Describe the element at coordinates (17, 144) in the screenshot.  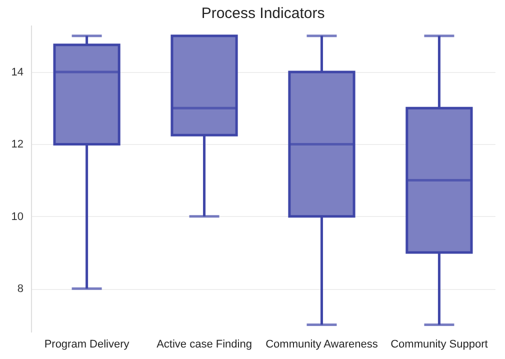
I see `y-tick-label: 12` at that location.